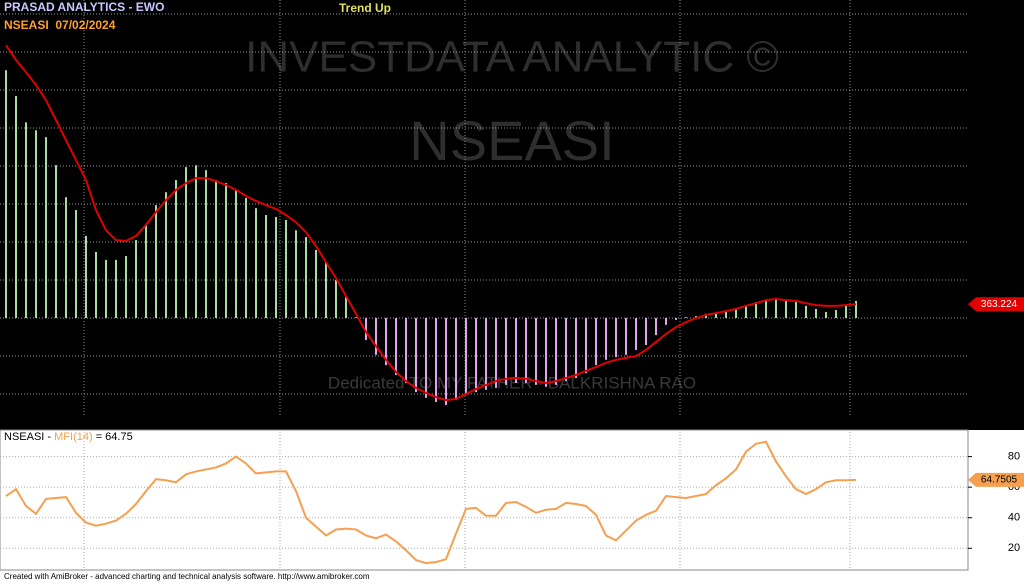 The height and width of the screenshot is (583, 1024). What do you see at coordinates (999, 480) in the screenshot?
I see `value-marker-label: 64.7505` at bounding box center [999, 480].